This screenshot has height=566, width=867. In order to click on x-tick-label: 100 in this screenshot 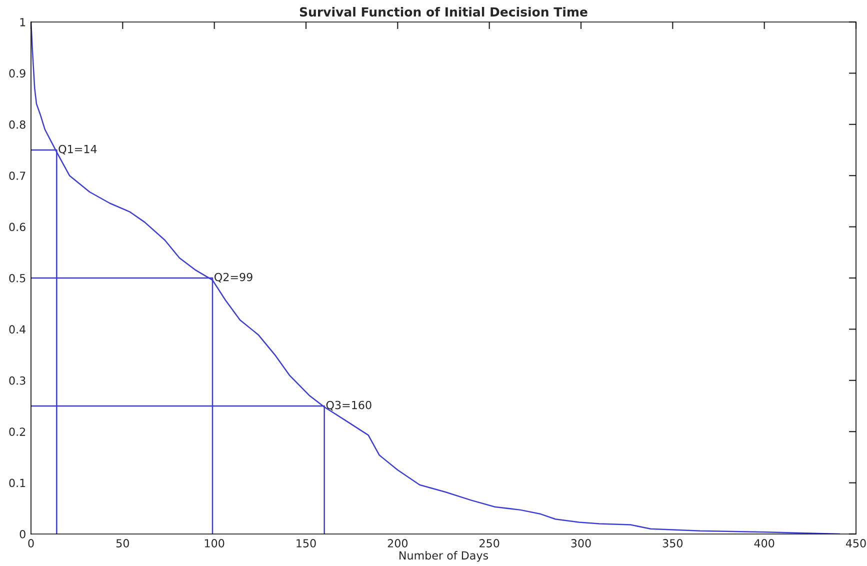, I will do `click(214, 543)`.